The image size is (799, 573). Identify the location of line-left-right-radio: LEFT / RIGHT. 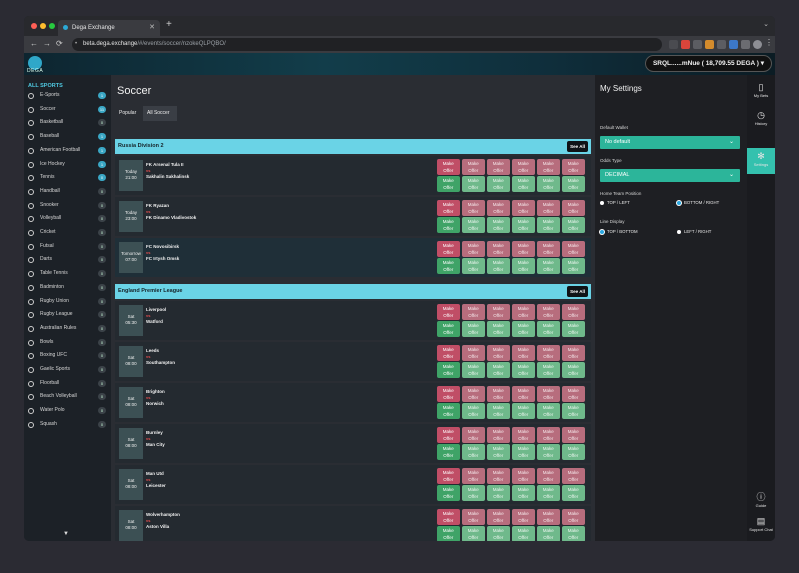
(694, 232).